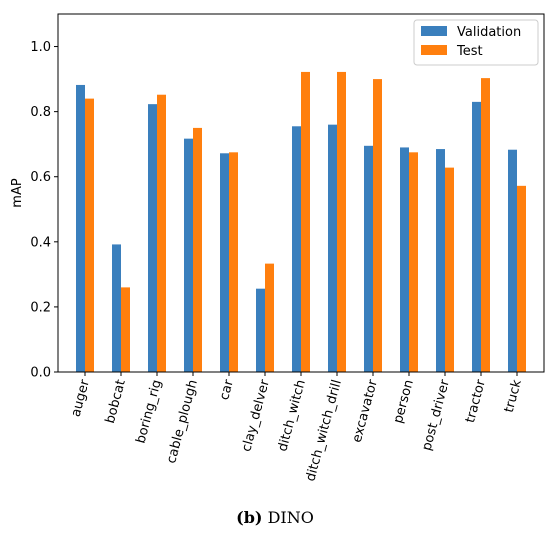  Describe the element at coordinates (290, 517) in the screenshot. I see `caption-text: DINO` at that location.